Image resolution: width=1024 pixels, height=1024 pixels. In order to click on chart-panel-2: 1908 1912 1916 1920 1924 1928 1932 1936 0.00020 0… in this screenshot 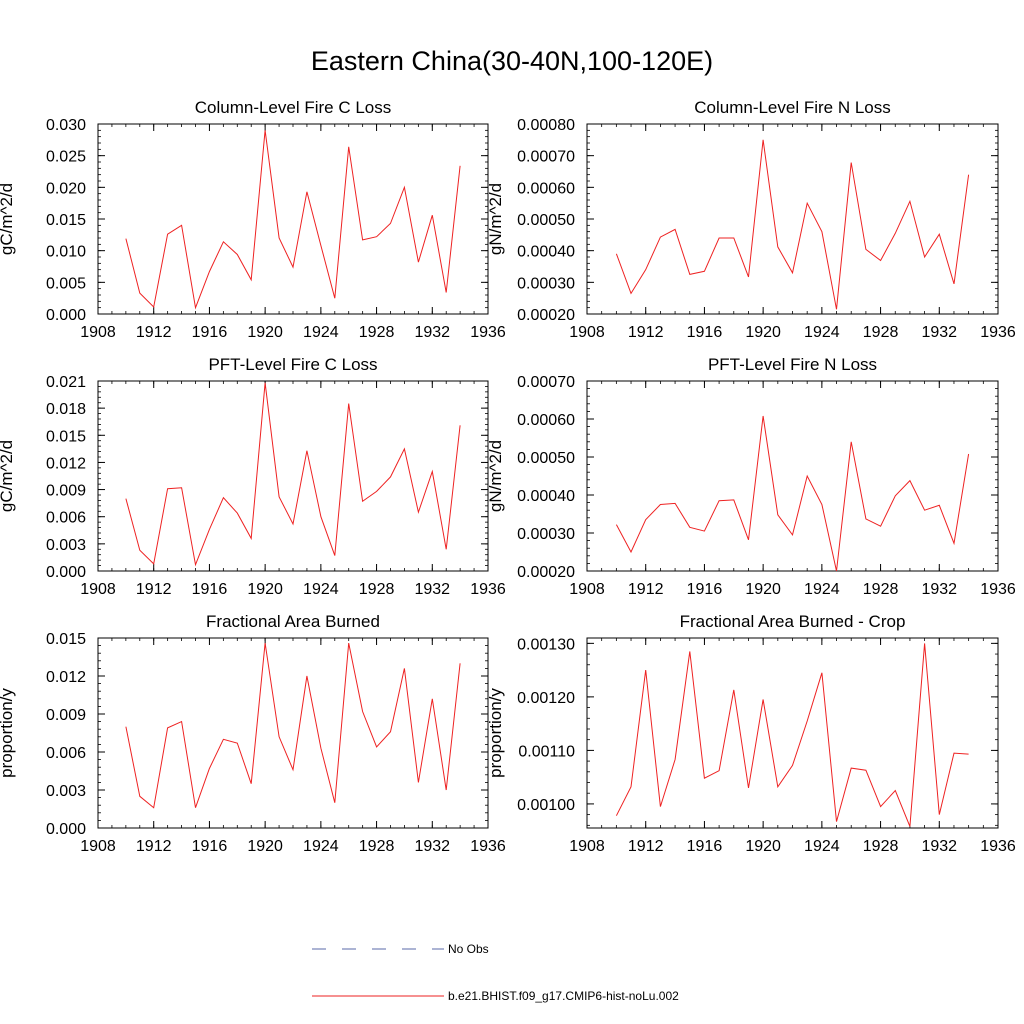, I will do `click(751, 219)`.